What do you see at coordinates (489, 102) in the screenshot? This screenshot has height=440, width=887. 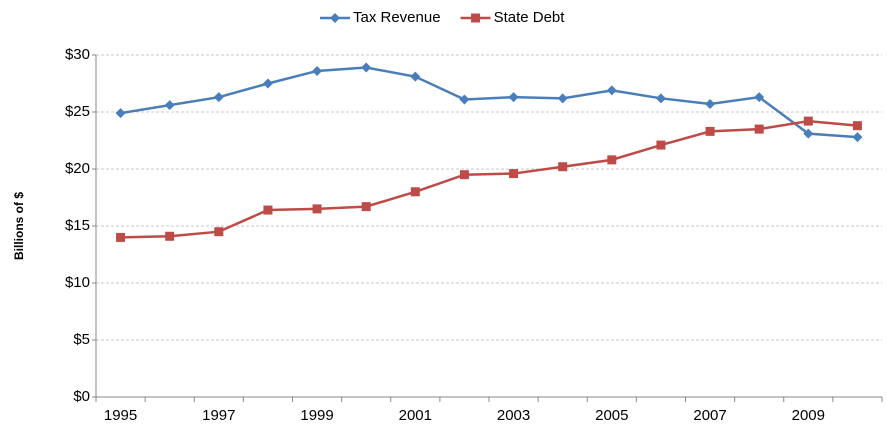 I see `series-line` at bounding box center [489, 102].